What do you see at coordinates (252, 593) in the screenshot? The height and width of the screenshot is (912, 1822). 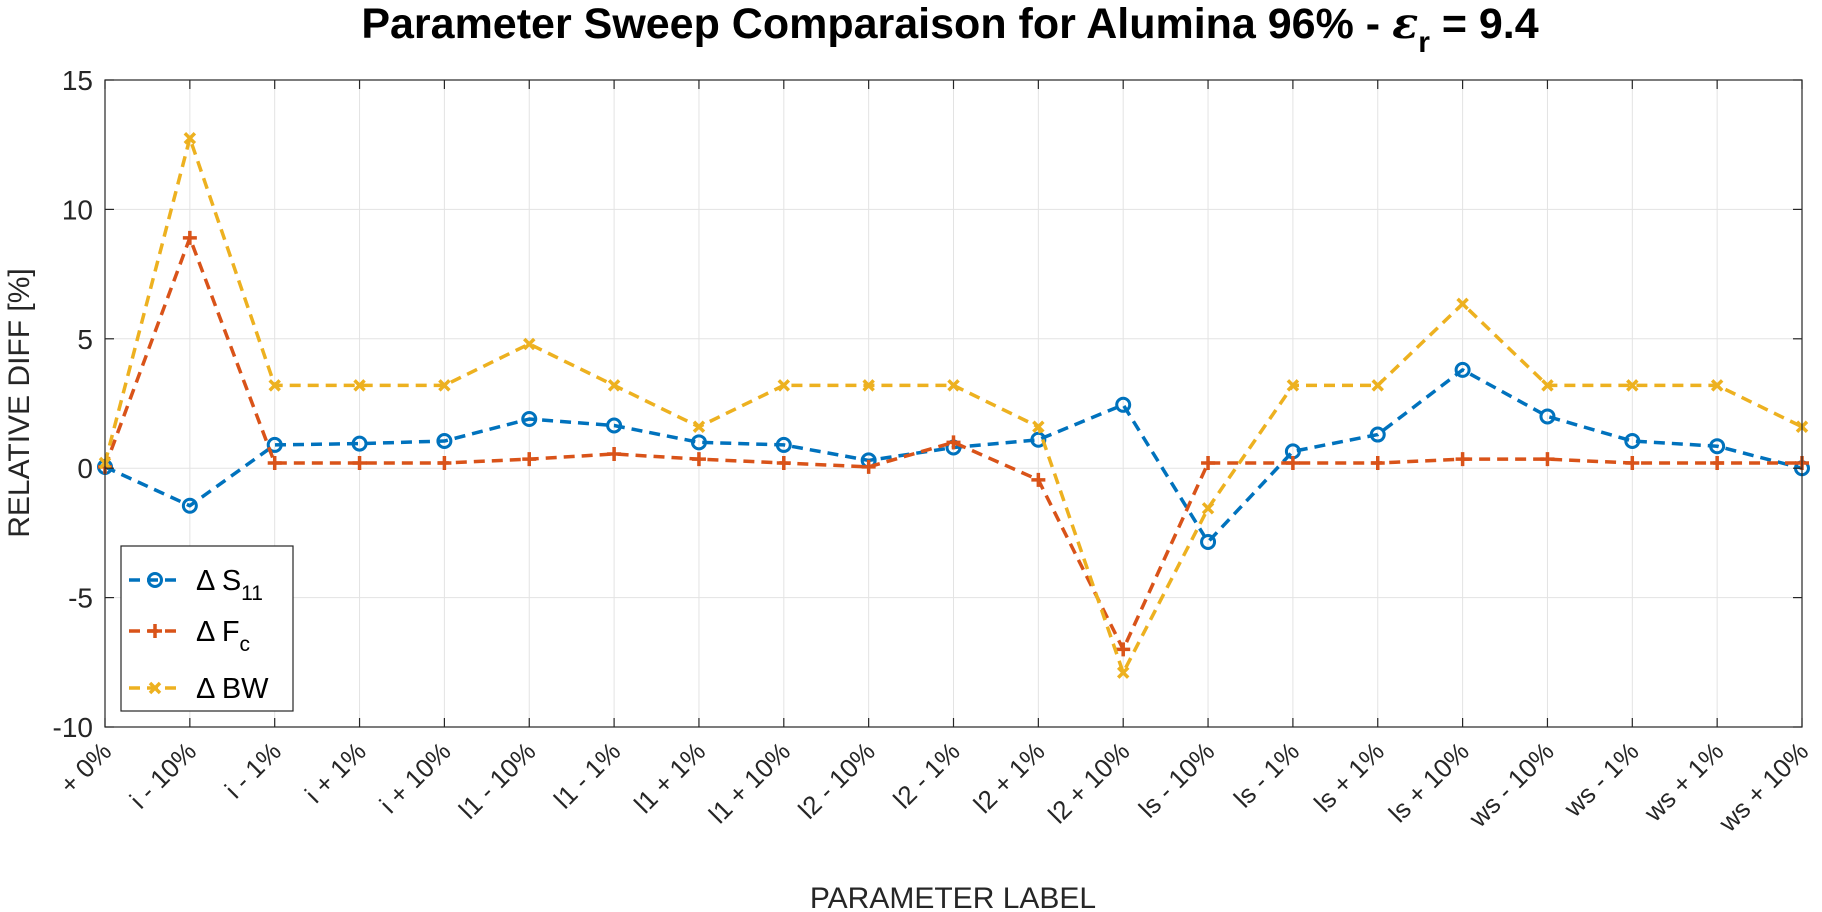 I see `legend-label-s11-sub: 11` at bounding box center [252, 593].